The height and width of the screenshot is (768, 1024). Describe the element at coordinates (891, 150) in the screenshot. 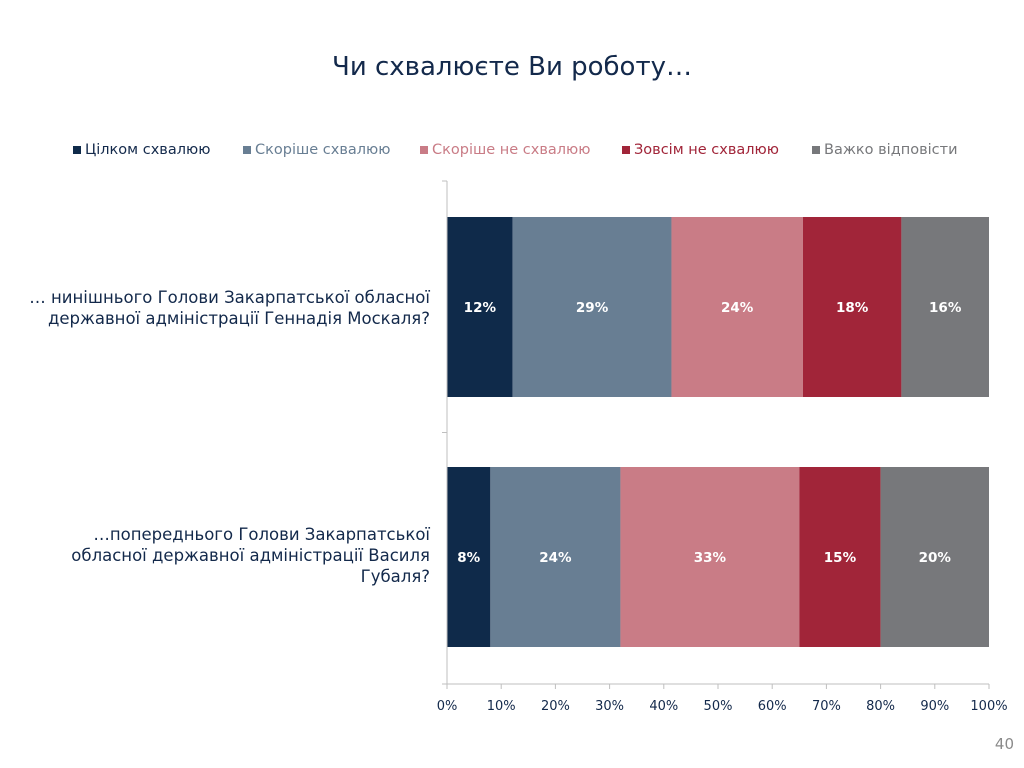

I see `legend-label: Важко відповісти` at that location.